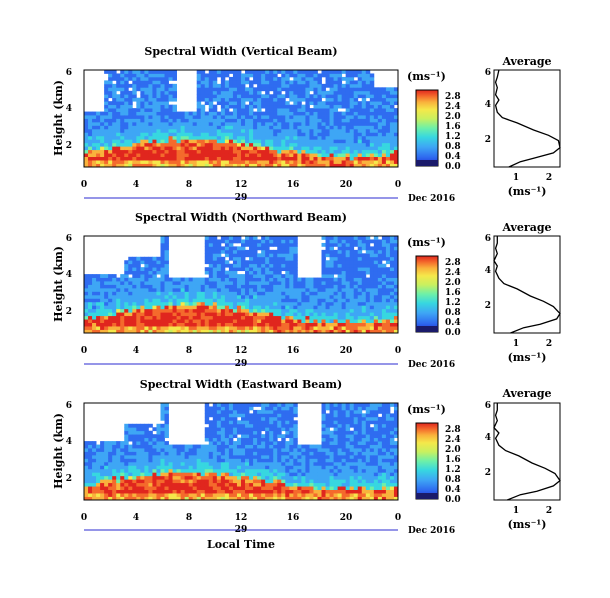  I want to click on colorbar, so click(427, 294).